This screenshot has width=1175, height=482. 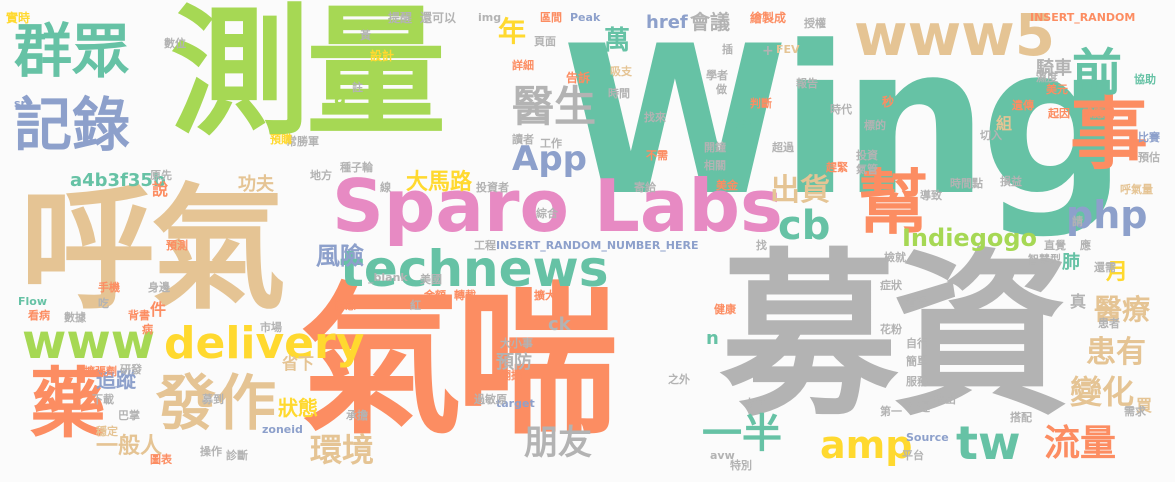 I want to click on cloud-word: 功夫, so click(x=256, y=184).